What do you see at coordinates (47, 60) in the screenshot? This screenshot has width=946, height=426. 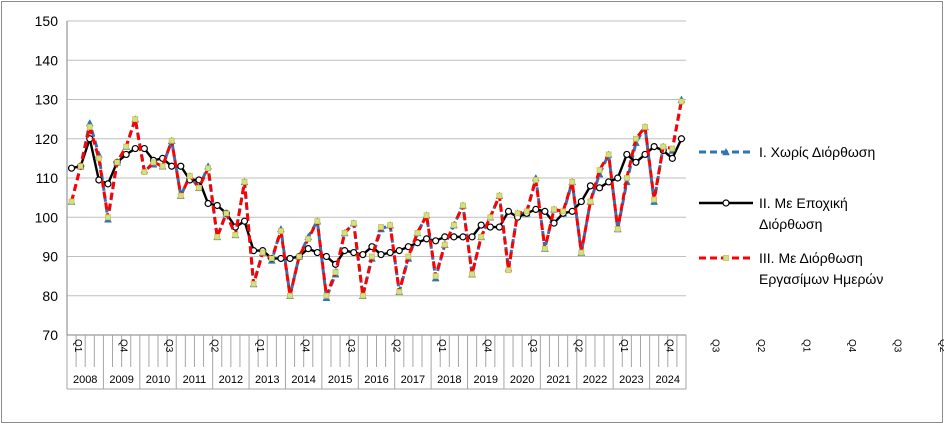 I see `y-tick-label: 140` at bounding box center [47, 60].